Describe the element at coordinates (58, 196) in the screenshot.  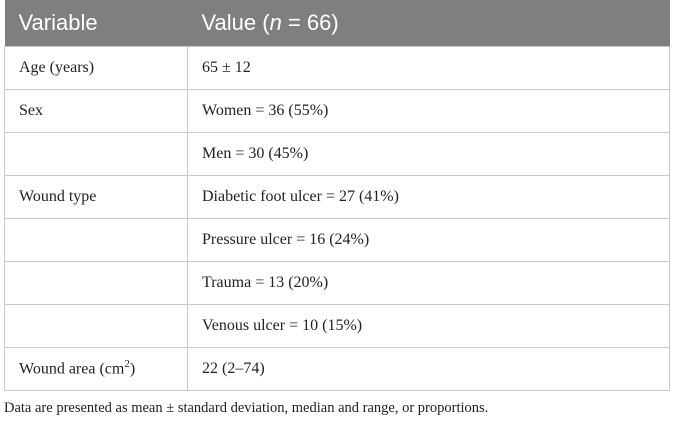
I see `cell-text: Wound type` at that location.